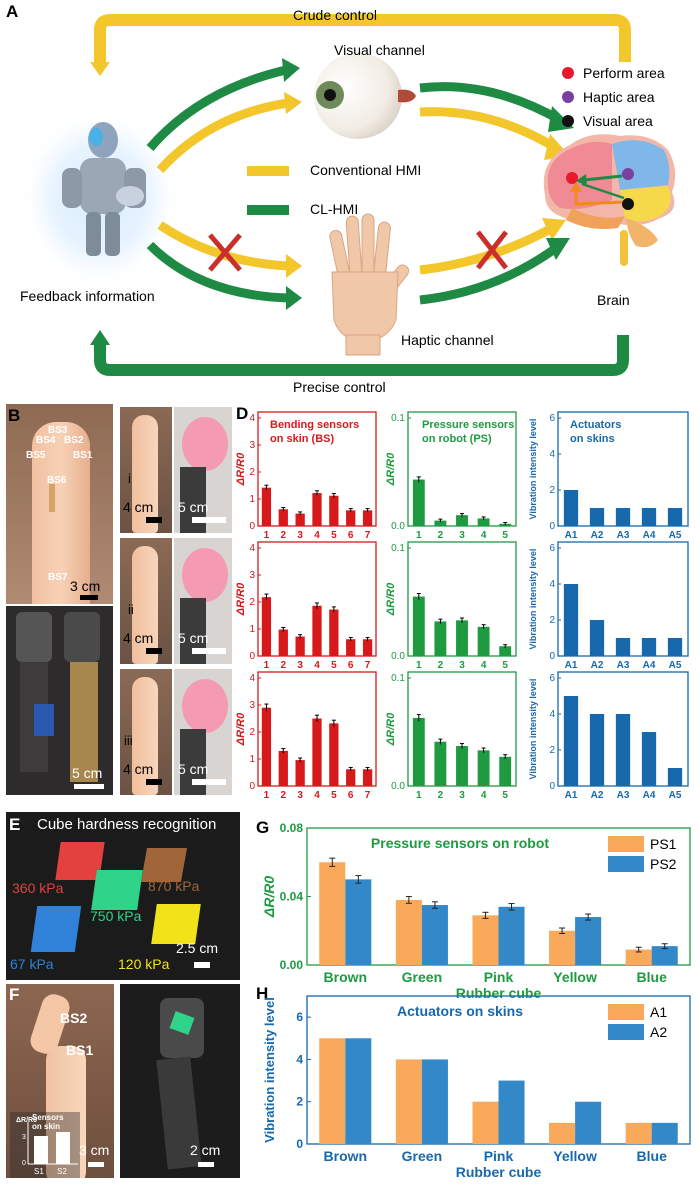 This screenshot has width=700, height=1187. What do you see at coordinates (58, 430) in the screenshot?
I see `bs3-label: BS3` at bounding box center [58, 430].